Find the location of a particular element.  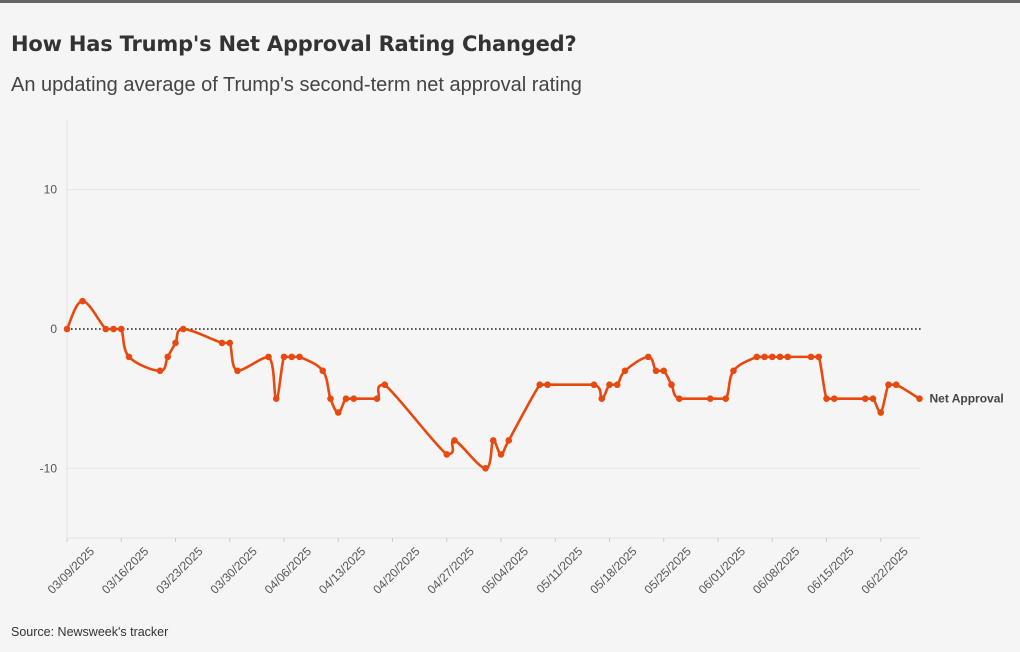

x-tick-label: 03/16/2025 is located at coordinates (125, 570).